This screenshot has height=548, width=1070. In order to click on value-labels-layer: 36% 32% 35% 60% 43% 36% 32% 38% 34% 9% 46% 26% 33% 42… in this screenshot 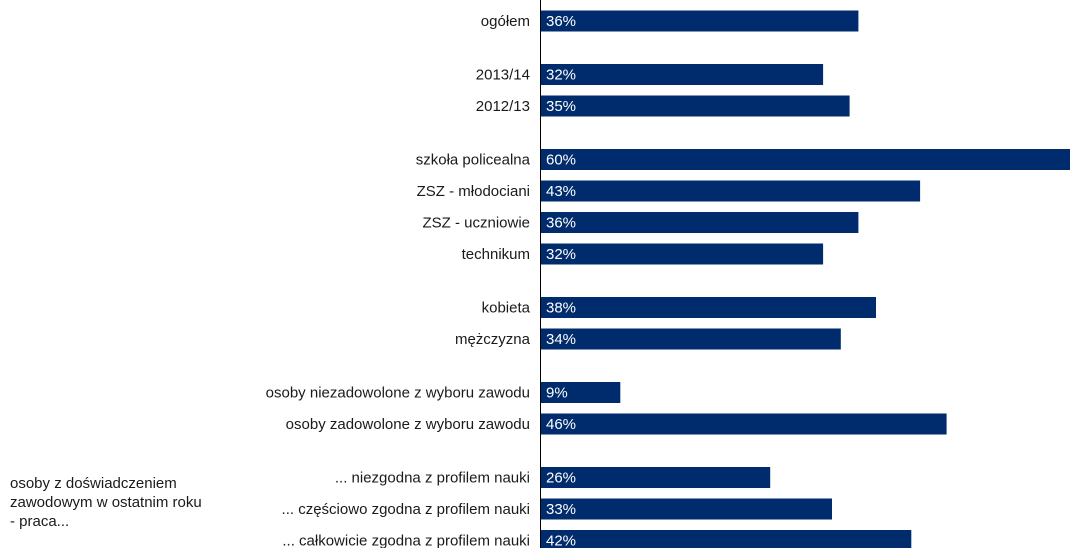, I will do `click(561, 280)`.